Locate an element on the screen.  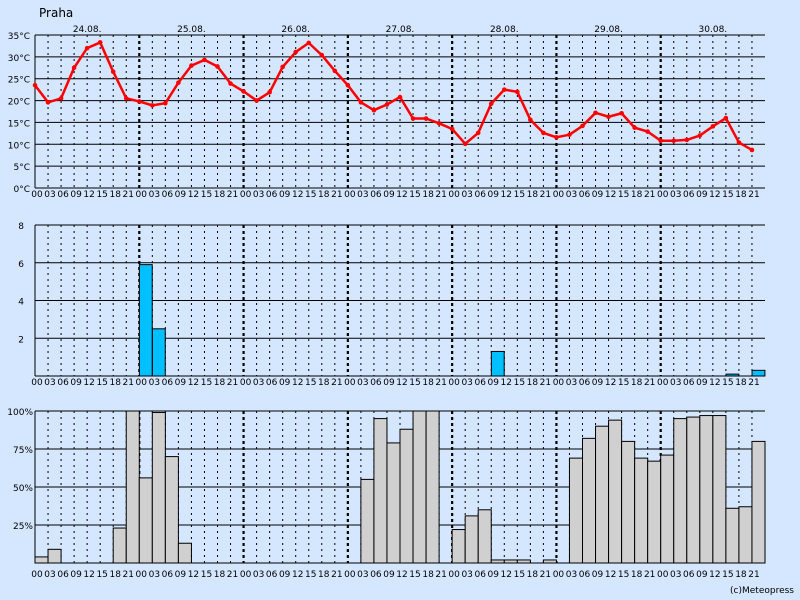
temperature-tick-label: 10°C is located at coordinates (19, 146).